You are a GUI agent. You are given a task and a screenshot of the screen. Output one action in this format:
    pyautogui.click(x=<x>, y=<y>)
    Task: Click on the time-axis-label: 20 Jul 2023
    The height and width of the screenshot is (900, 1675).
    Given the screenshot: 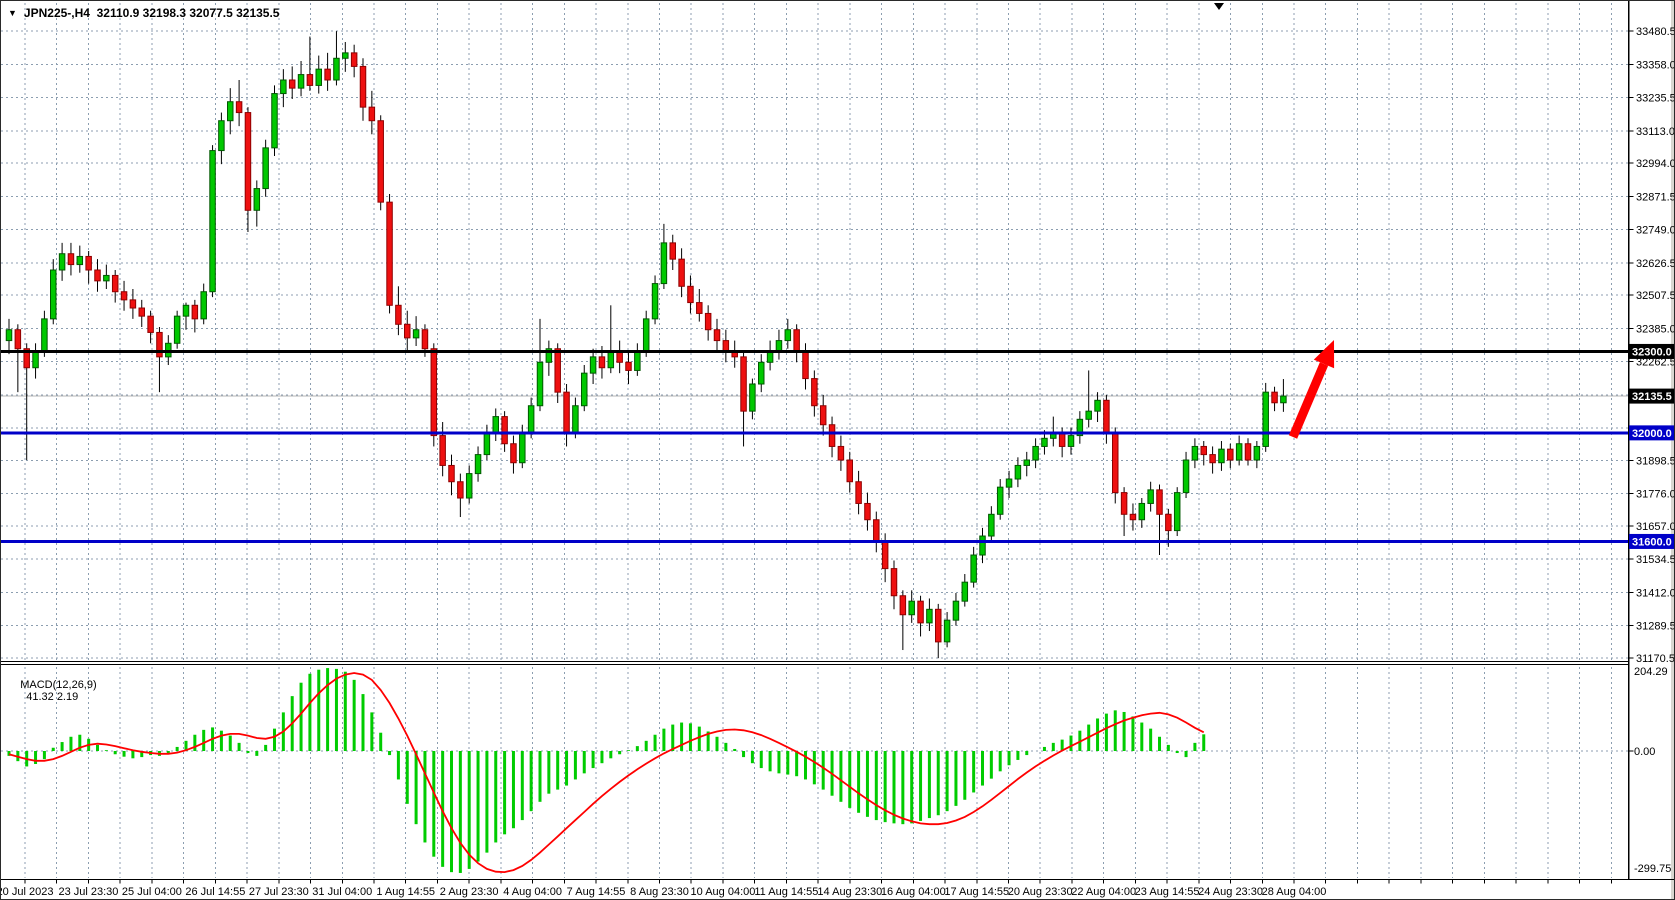 What is the action you would take?
    pyautogui.click(x=27, y=892)
    